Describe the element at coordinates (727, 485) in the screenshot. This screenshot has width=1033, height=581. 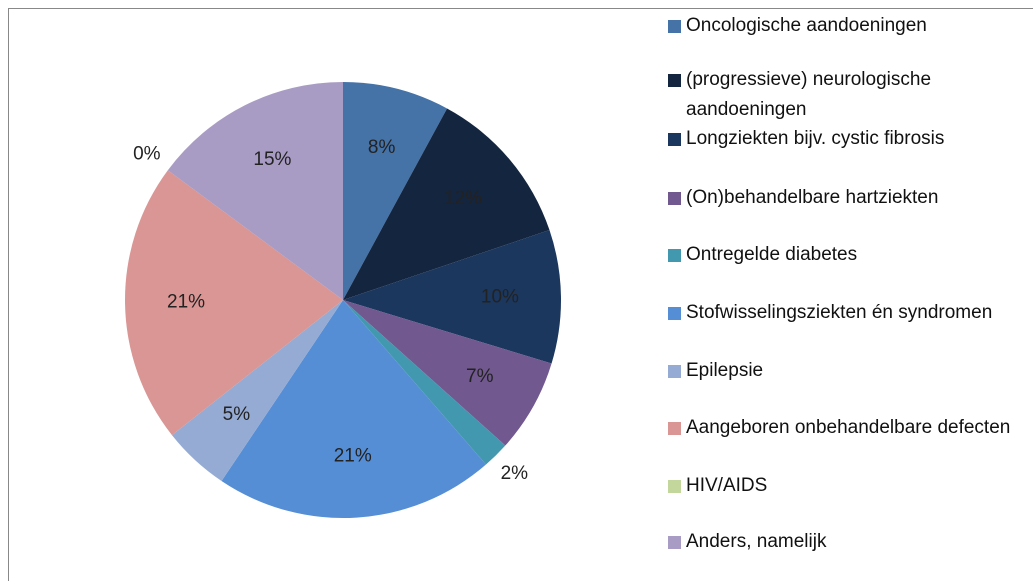
I see `legend-label: HIV/AIDS` at that location.